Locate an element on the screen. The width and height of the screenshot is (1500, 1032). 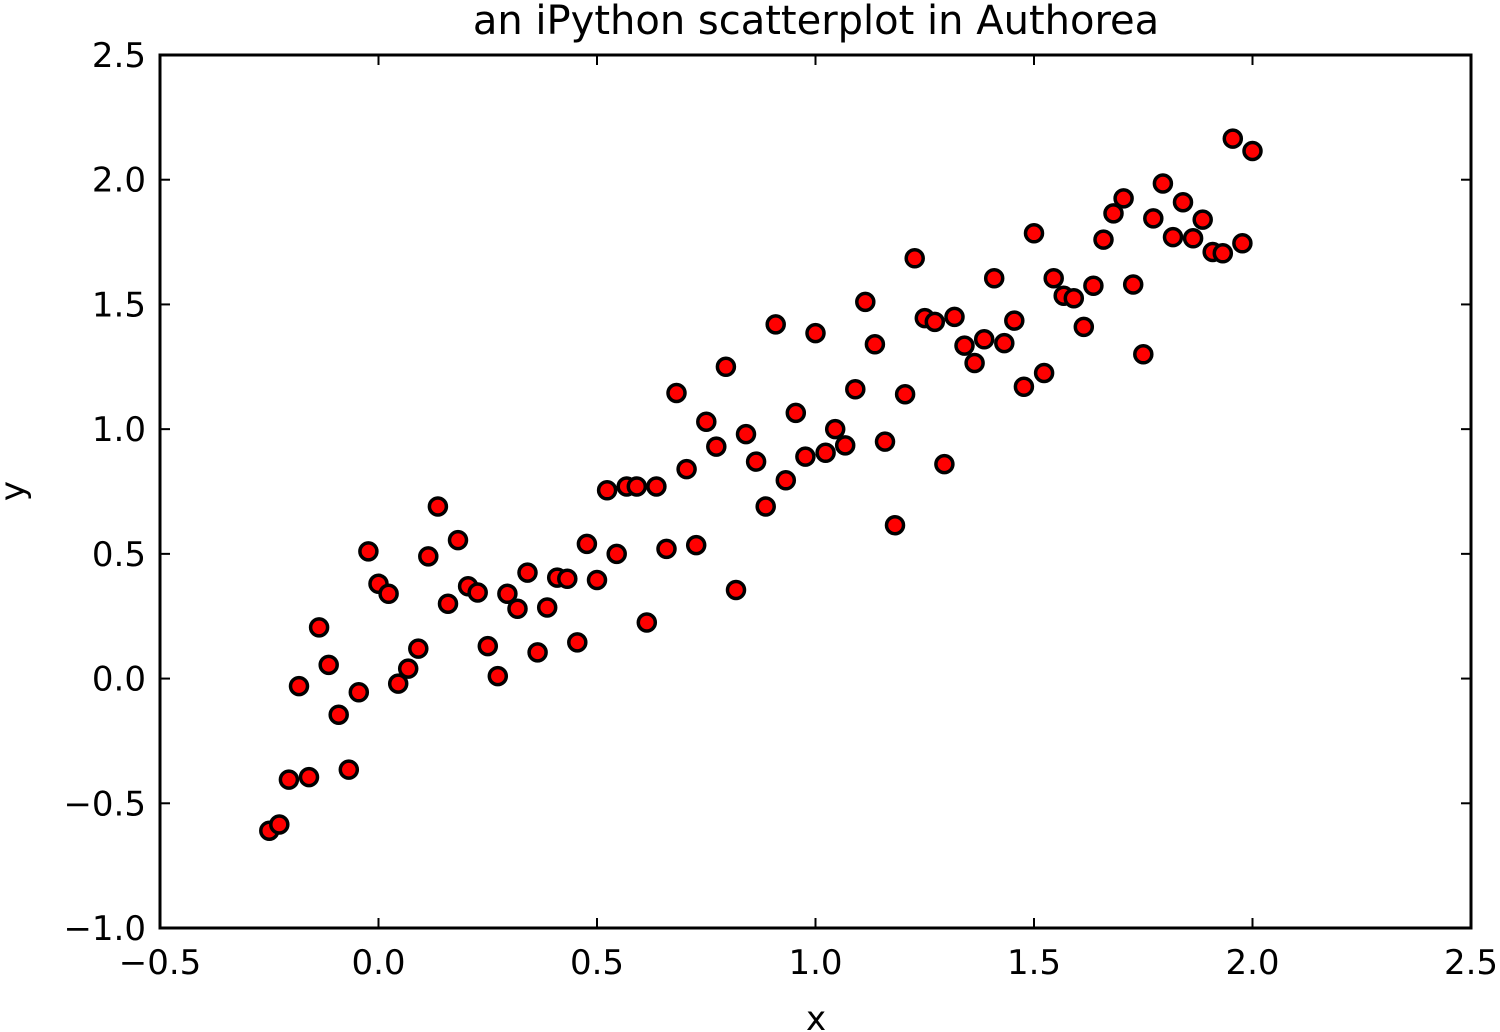
x-axis-label: x is located at coordinates (816, 1015).